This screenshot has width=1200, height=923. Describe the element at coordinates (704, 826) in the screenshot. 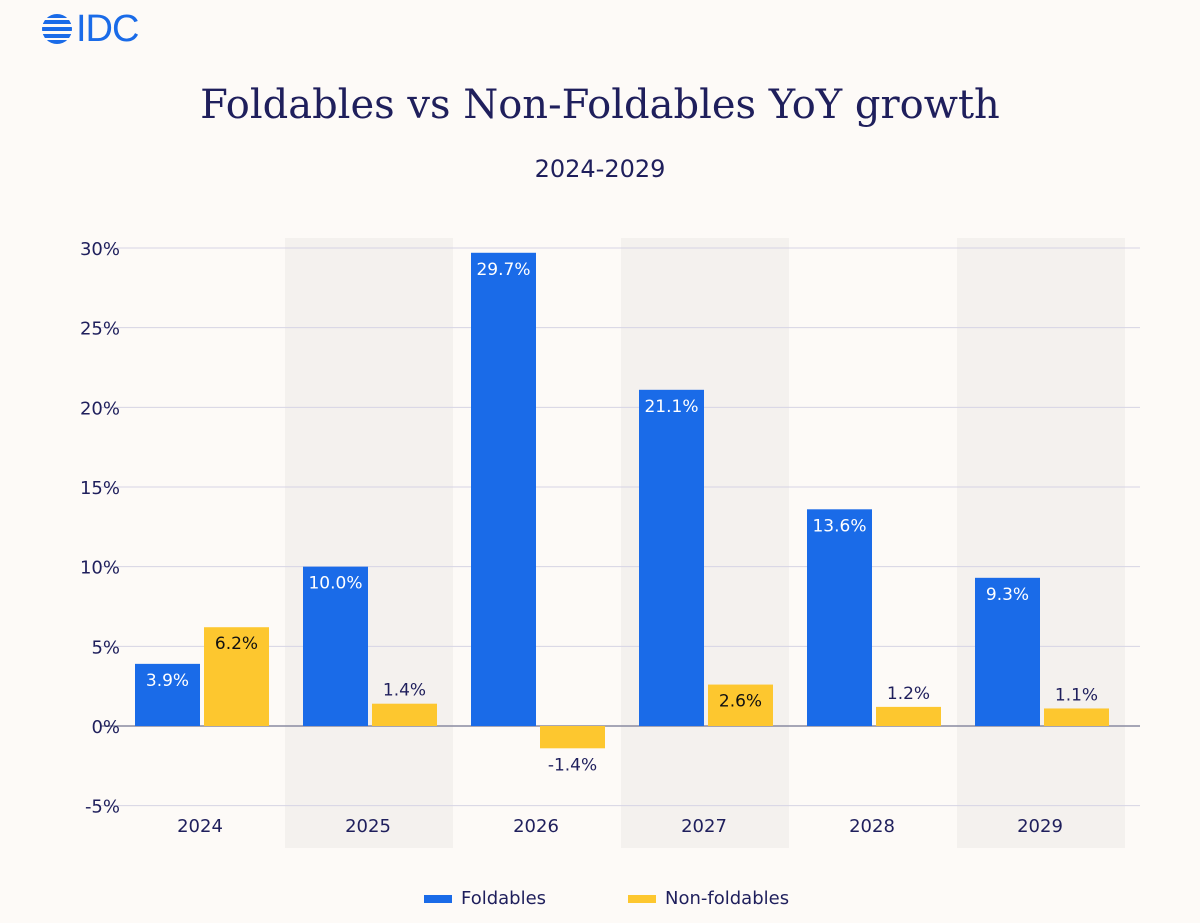

I see `x-tick-label: 2027` at that location.